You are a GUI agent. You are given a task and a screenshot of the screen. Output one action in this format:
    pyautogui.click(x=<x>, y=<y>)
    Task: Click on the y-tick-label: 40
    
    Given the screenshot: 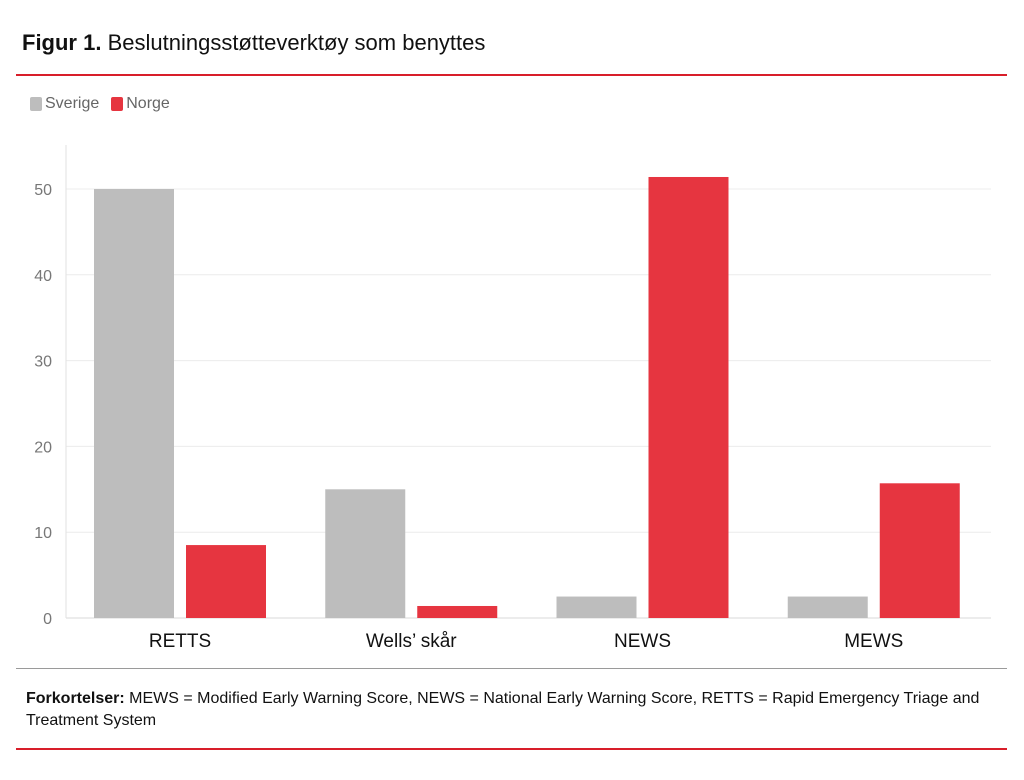 What is the action you would take?
    pyautogui.click(x=43, y=276)
    